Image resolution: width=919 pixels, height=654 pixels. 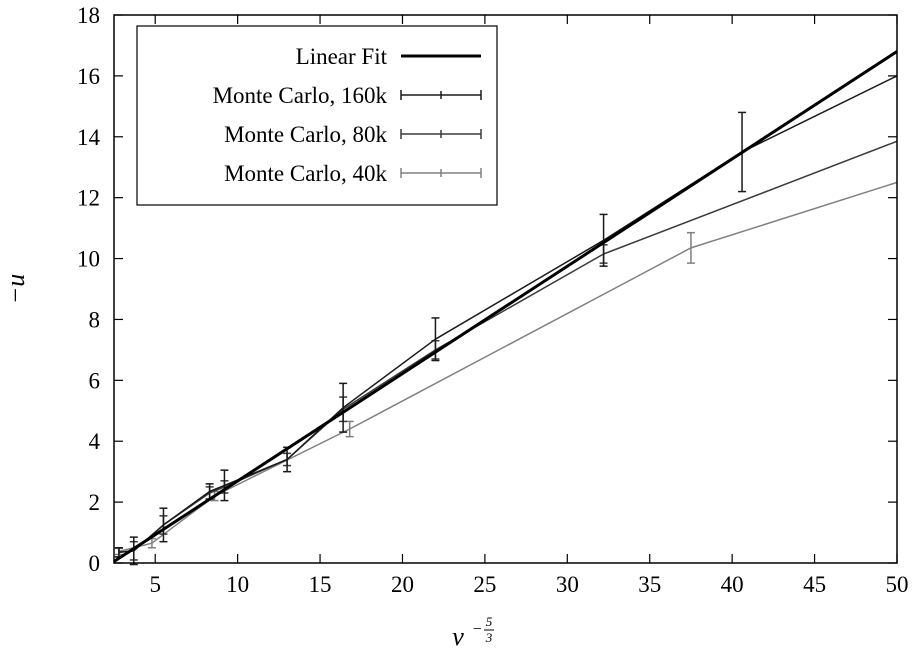 I want to click on y-tick-label: 14, so click(x=89, y=137).